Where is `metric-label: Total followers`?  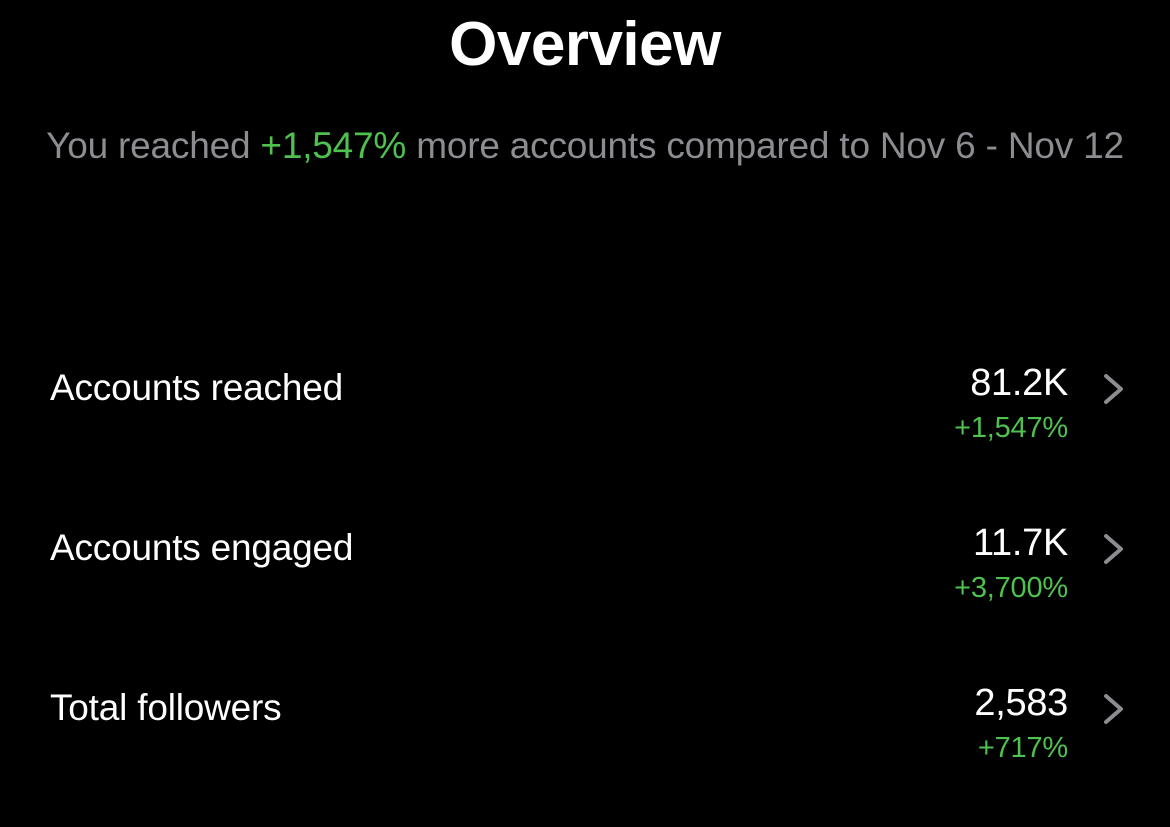
metric-label: Total followers is located at coordinates (166, 707).